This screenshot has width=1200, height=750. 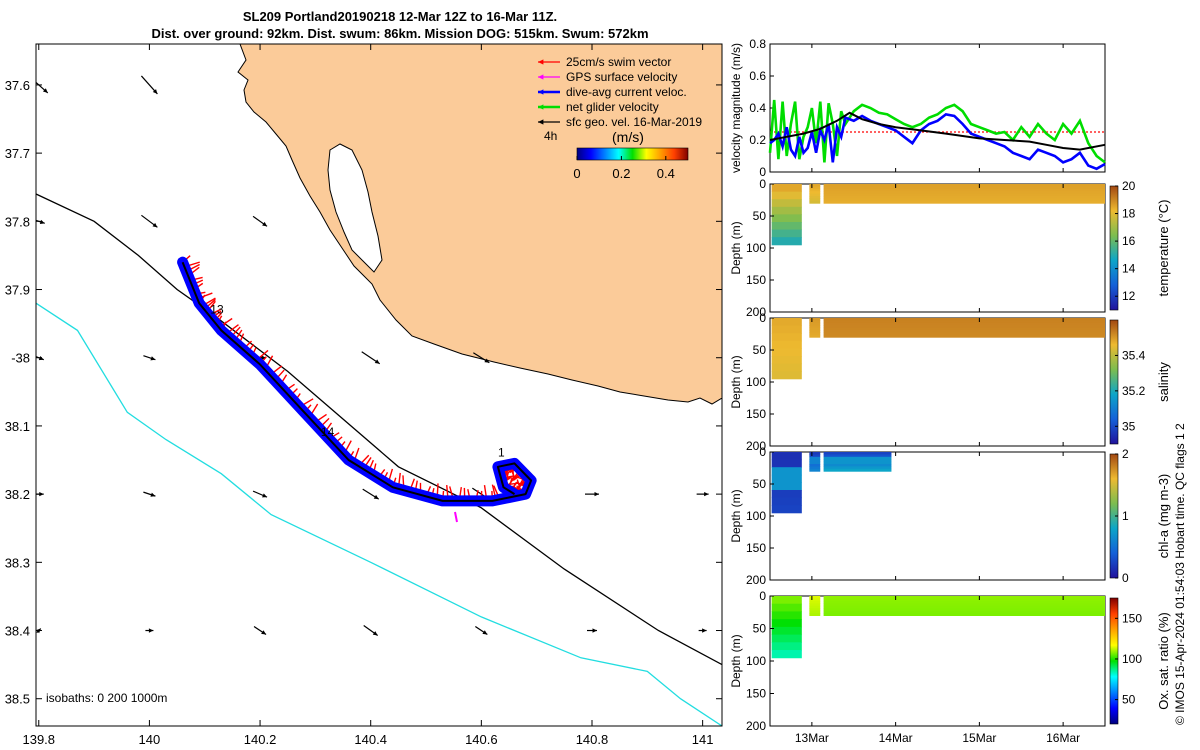 I want to click on temperature-y-tick-label: 0, so click(x=762, y=184).